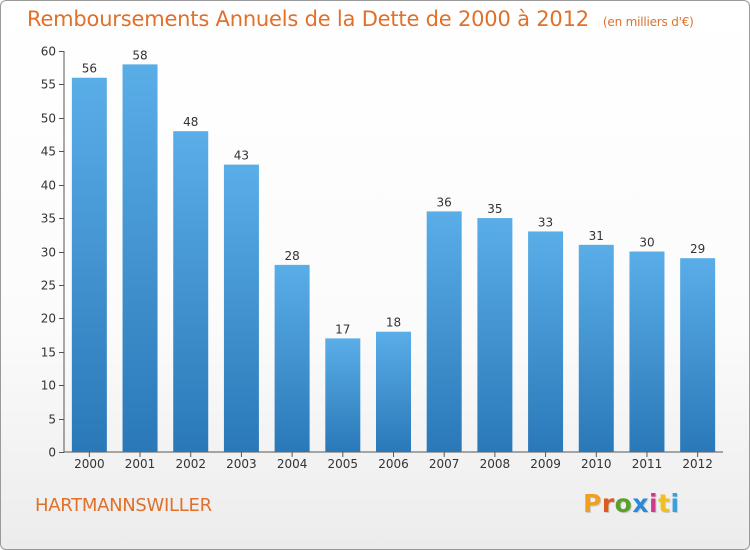 This screenshot has width=750, height=550. What do you see at coordinates (89, 464) in the screenshot?
I see `x-tick-label: 2000` at bounding box center [89, 464].